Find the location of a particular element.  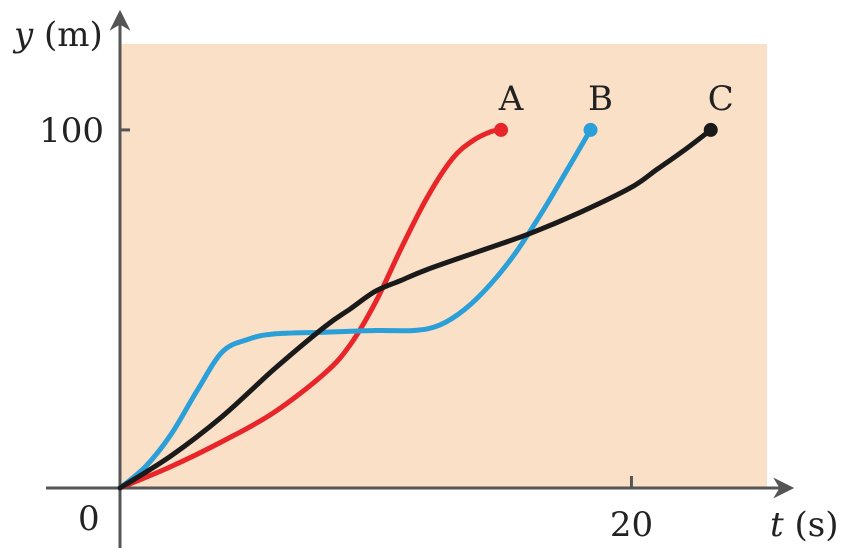

origin-label: 0 is located at coordinates (89, 519).